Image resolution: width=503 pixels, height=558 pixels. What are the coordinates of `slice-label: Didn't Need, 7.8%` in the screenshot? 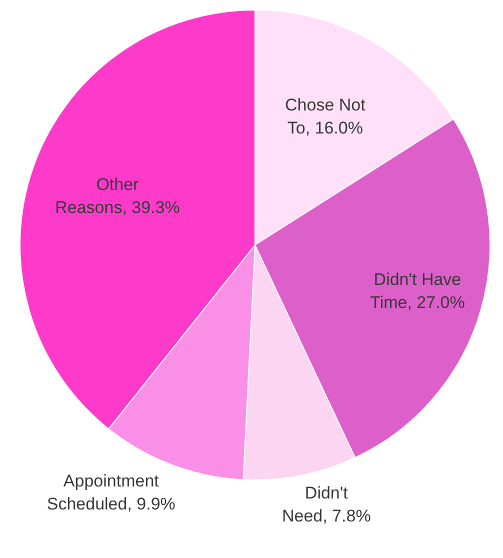 It's located at (326, 505).